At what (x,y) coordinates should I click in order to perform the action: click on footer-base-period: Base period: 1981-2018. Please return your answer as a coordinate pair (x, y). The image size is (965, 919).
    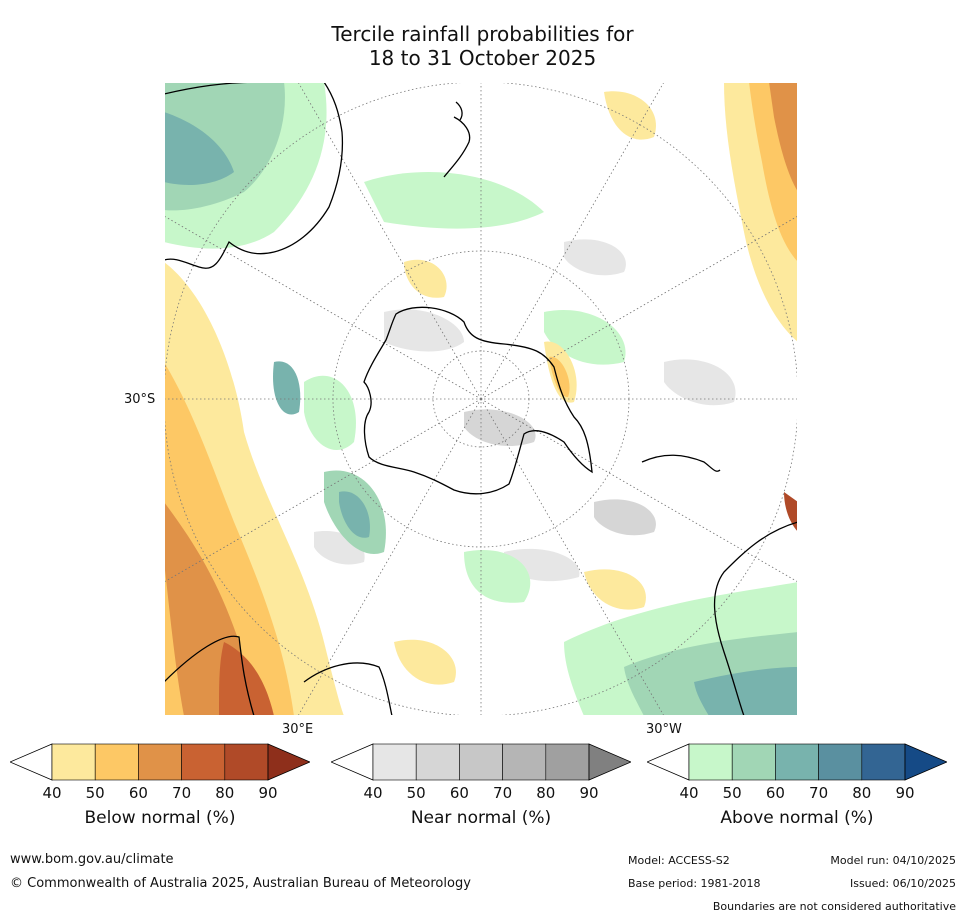
    Looking at the image, I should click on (694, 883).